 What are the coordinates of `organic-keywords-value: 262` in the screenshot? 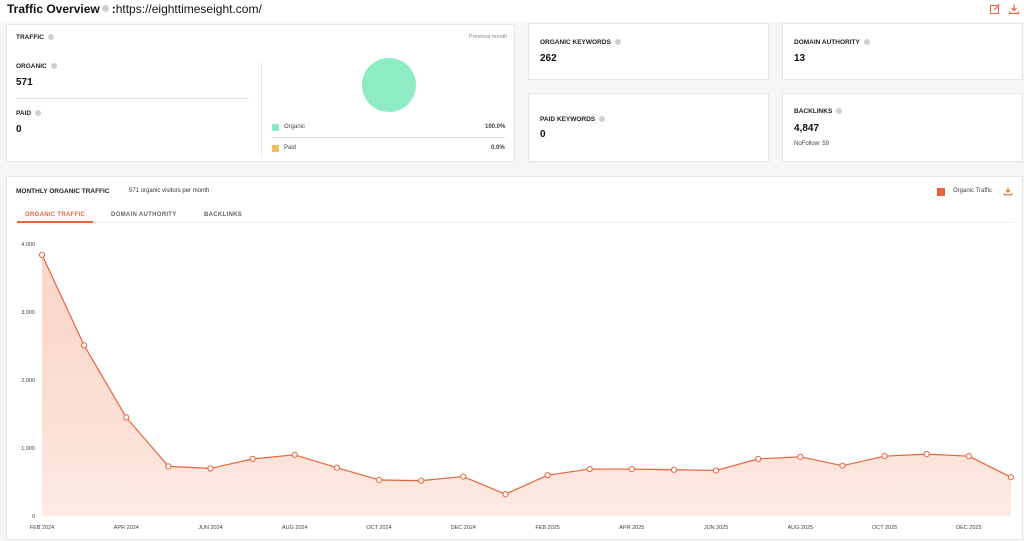 It's located at (548, 58).